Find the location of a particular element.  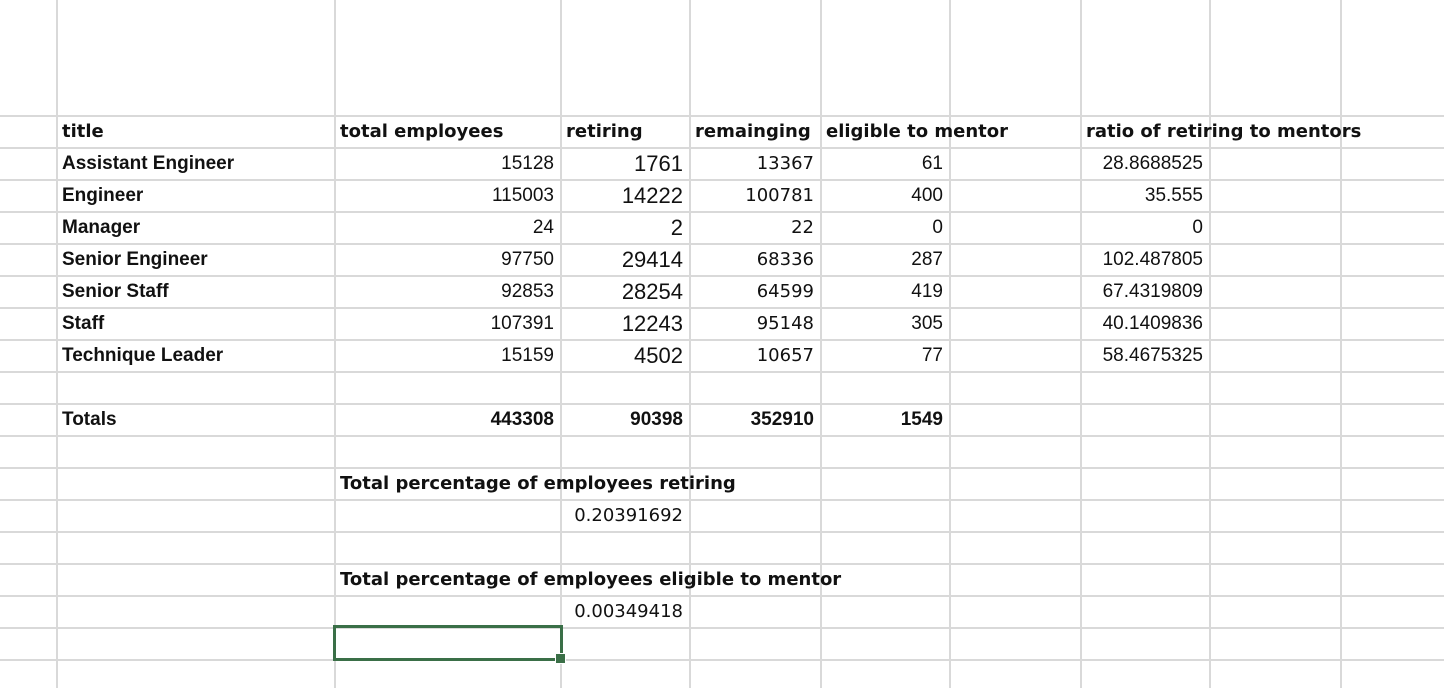

row-remaining: 64599 is located at coordinates (785, 291).